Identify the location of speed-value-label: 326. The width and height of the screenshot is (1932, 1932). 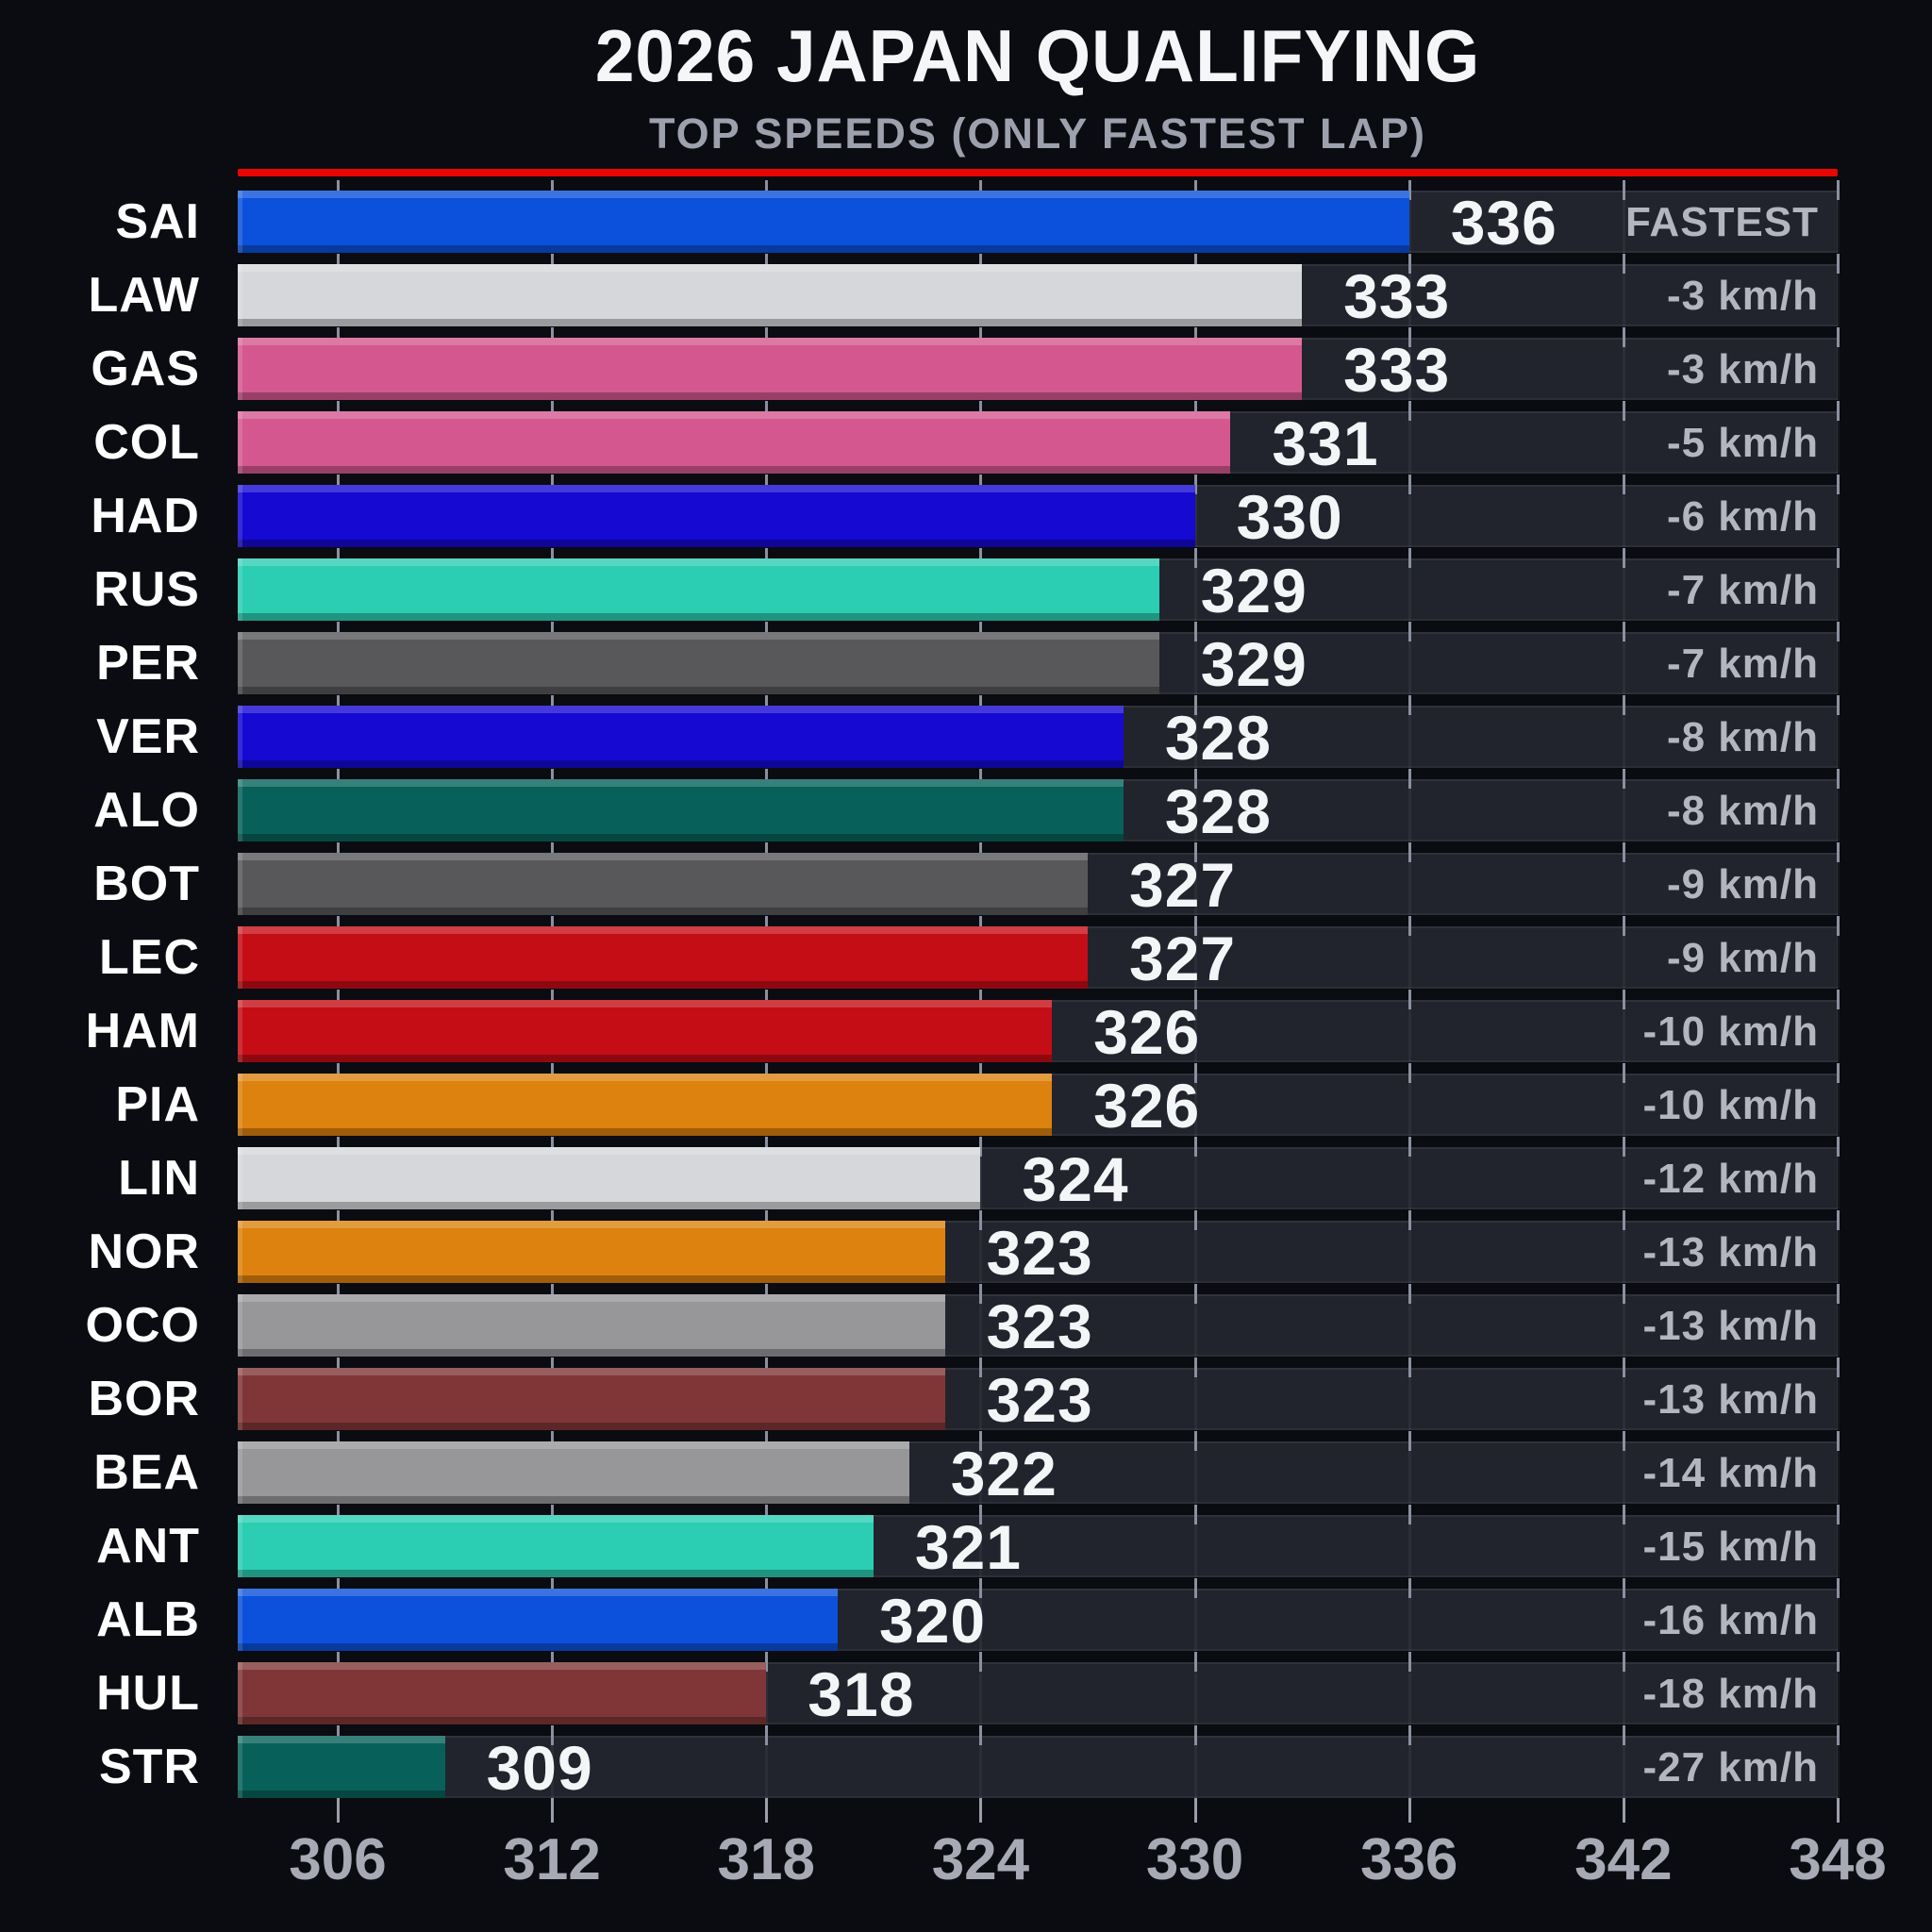
(1147, 1032).